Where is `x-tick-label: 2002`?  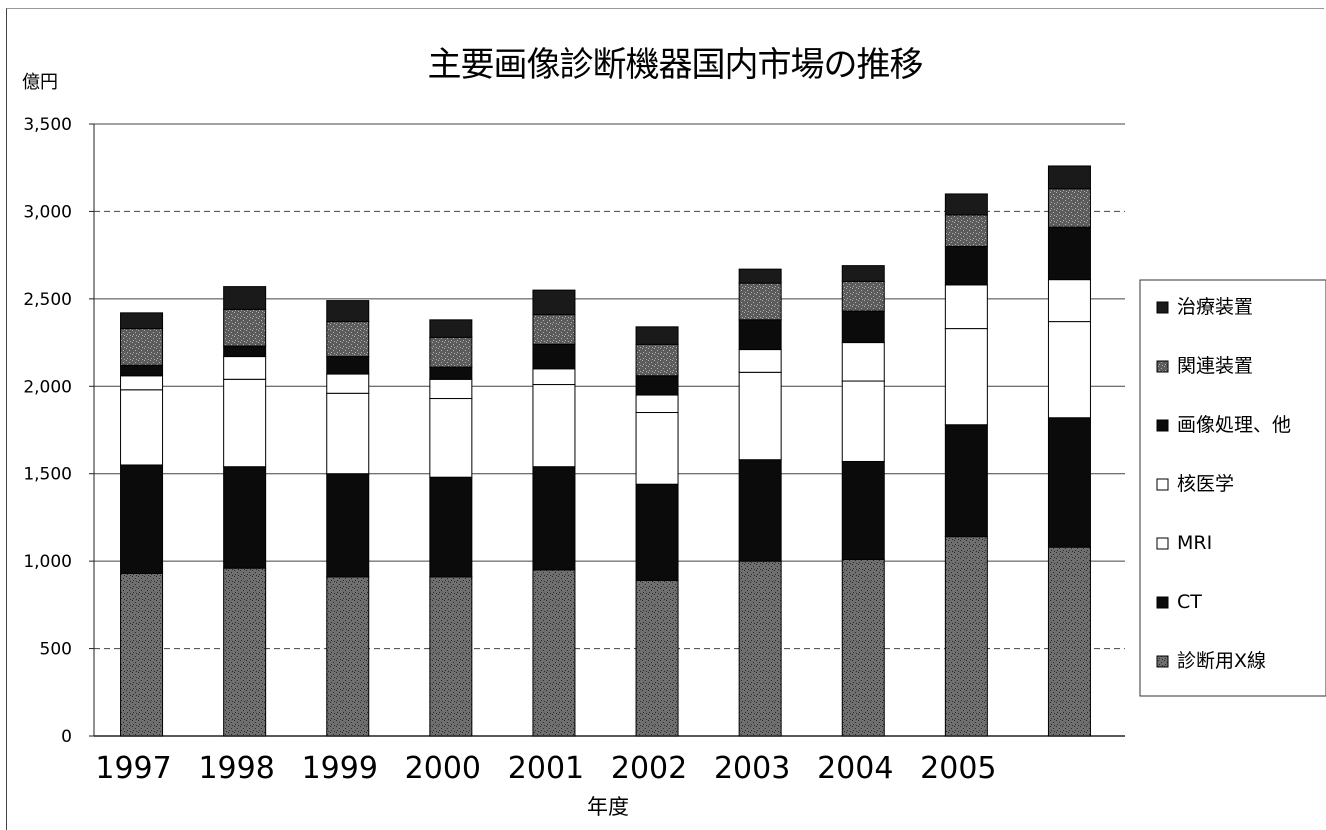 x-tick-label: 2002 is located at coordinates (649, 768).